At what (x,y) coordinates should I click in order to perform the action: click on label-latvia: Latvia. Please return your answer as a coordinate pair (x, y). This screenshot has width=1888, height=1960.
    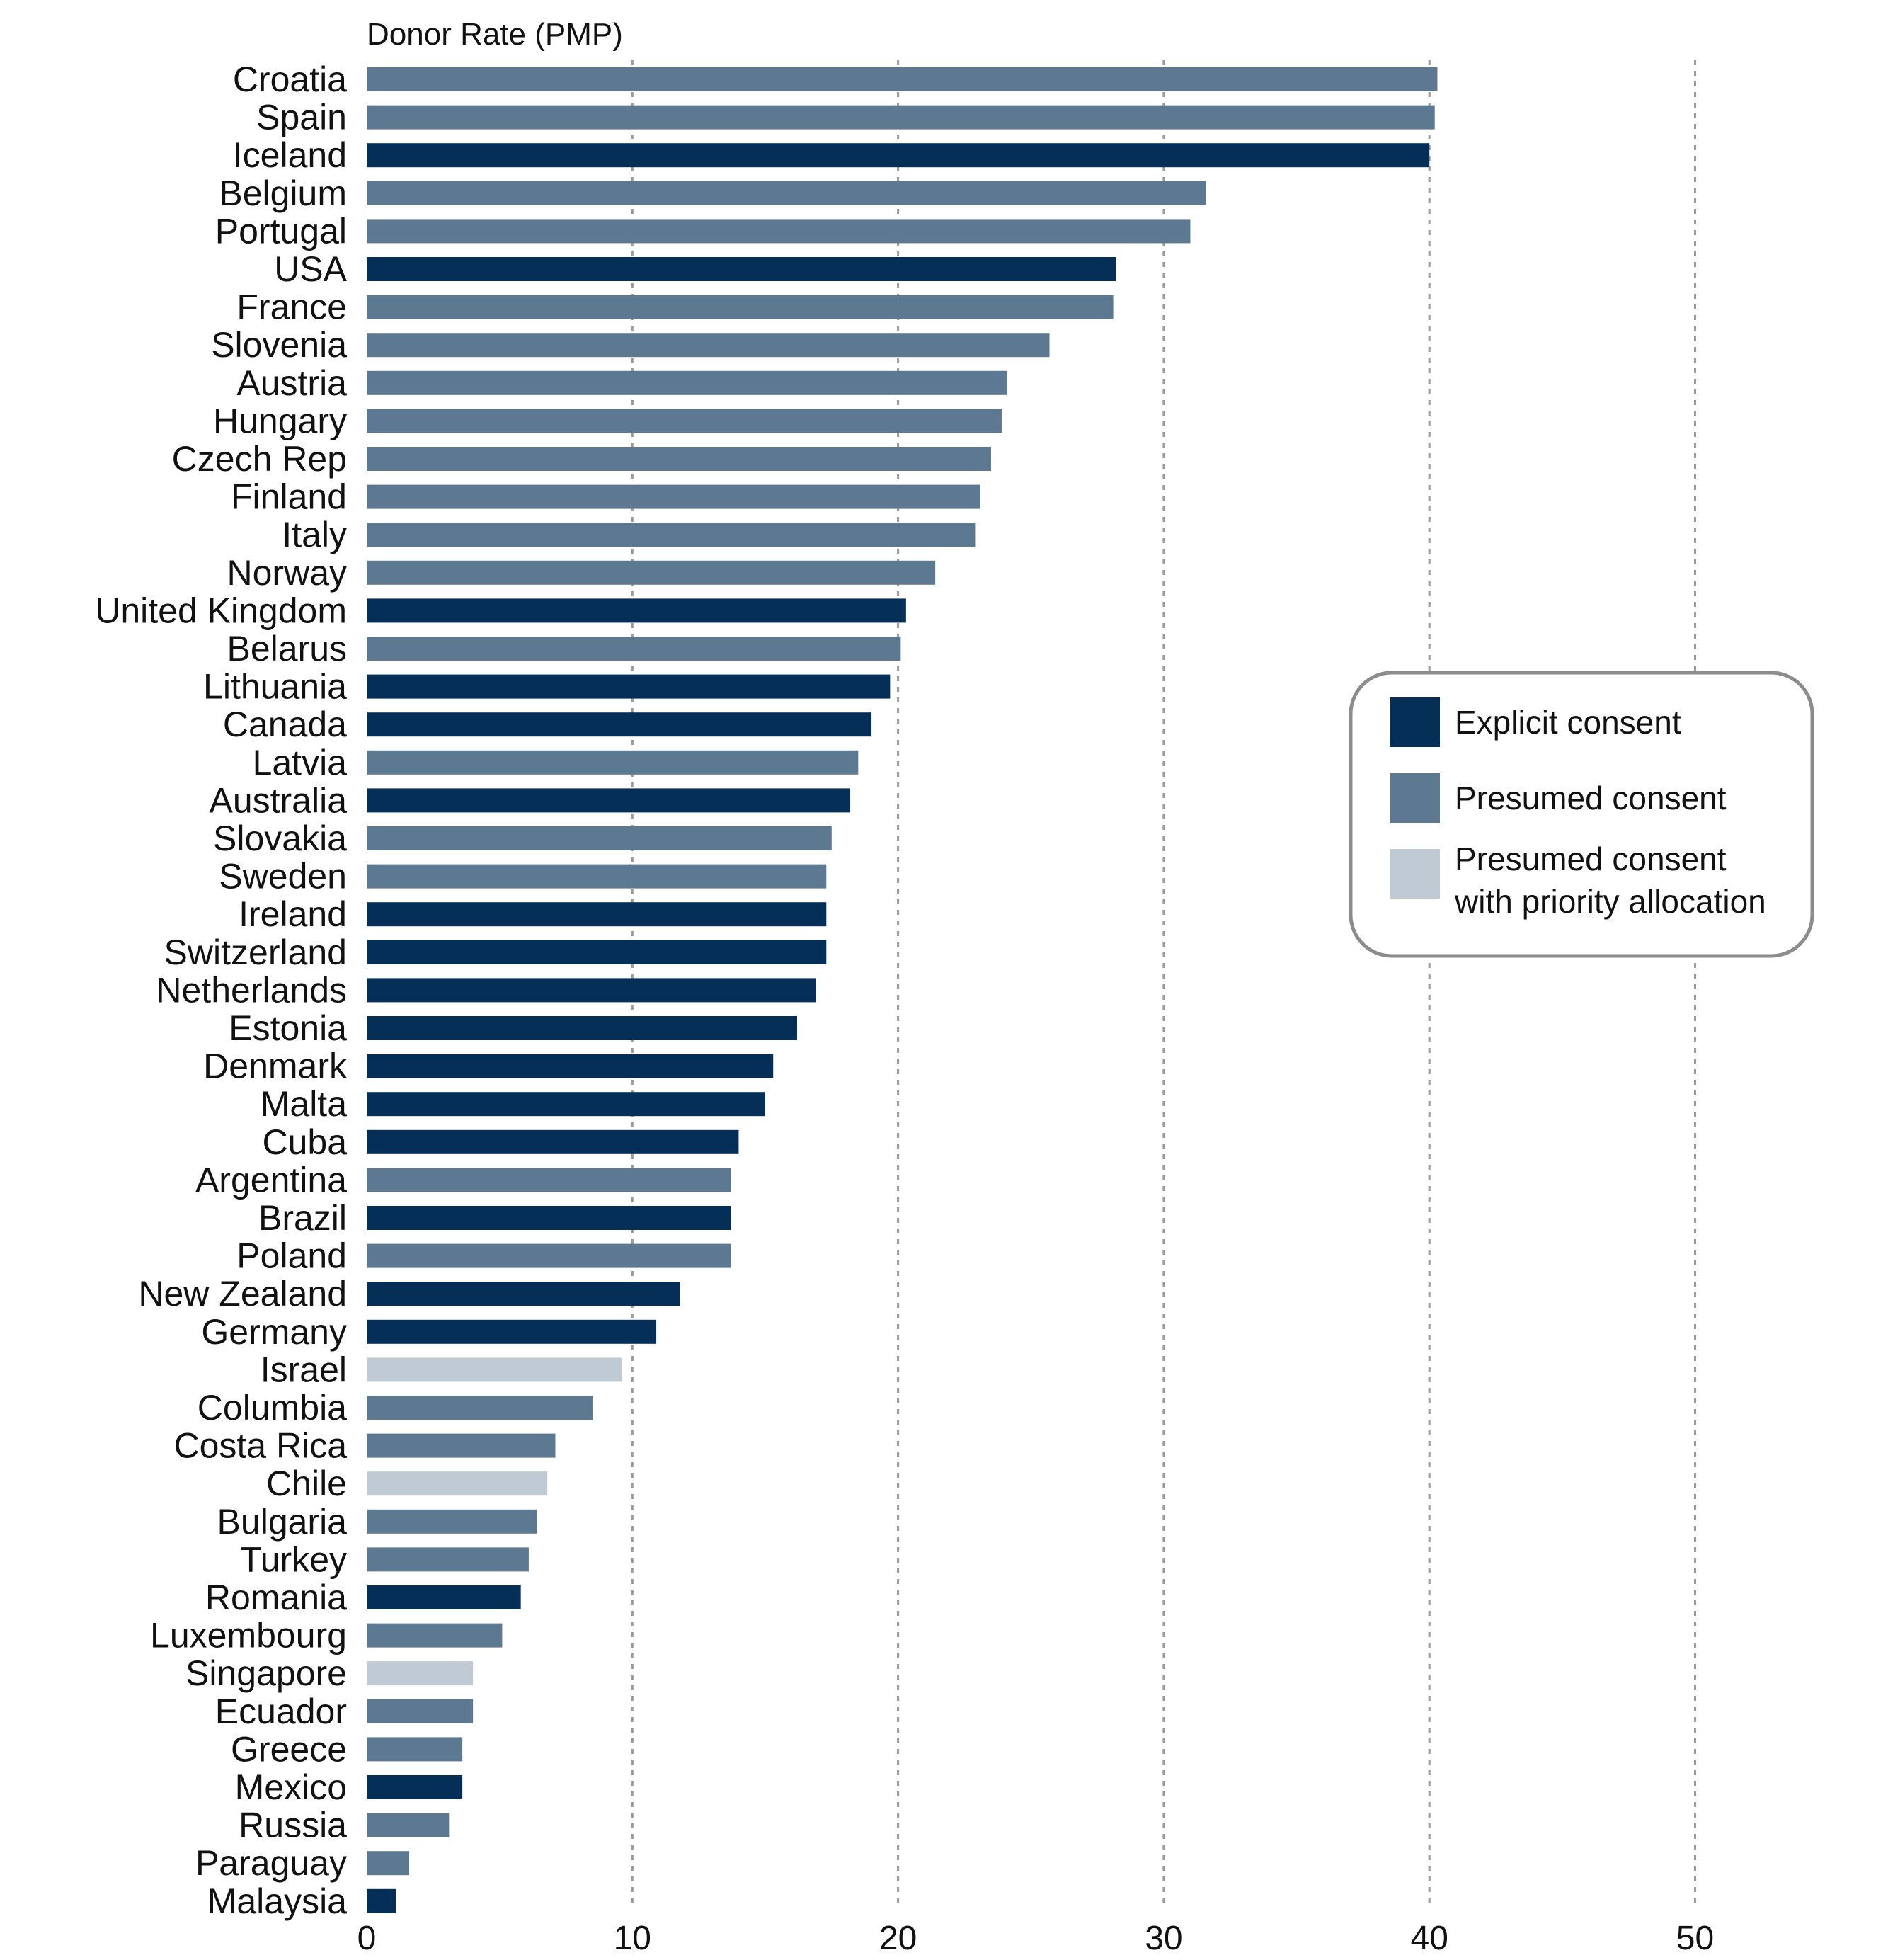
    Looking at the image, I should click on (301, 762).